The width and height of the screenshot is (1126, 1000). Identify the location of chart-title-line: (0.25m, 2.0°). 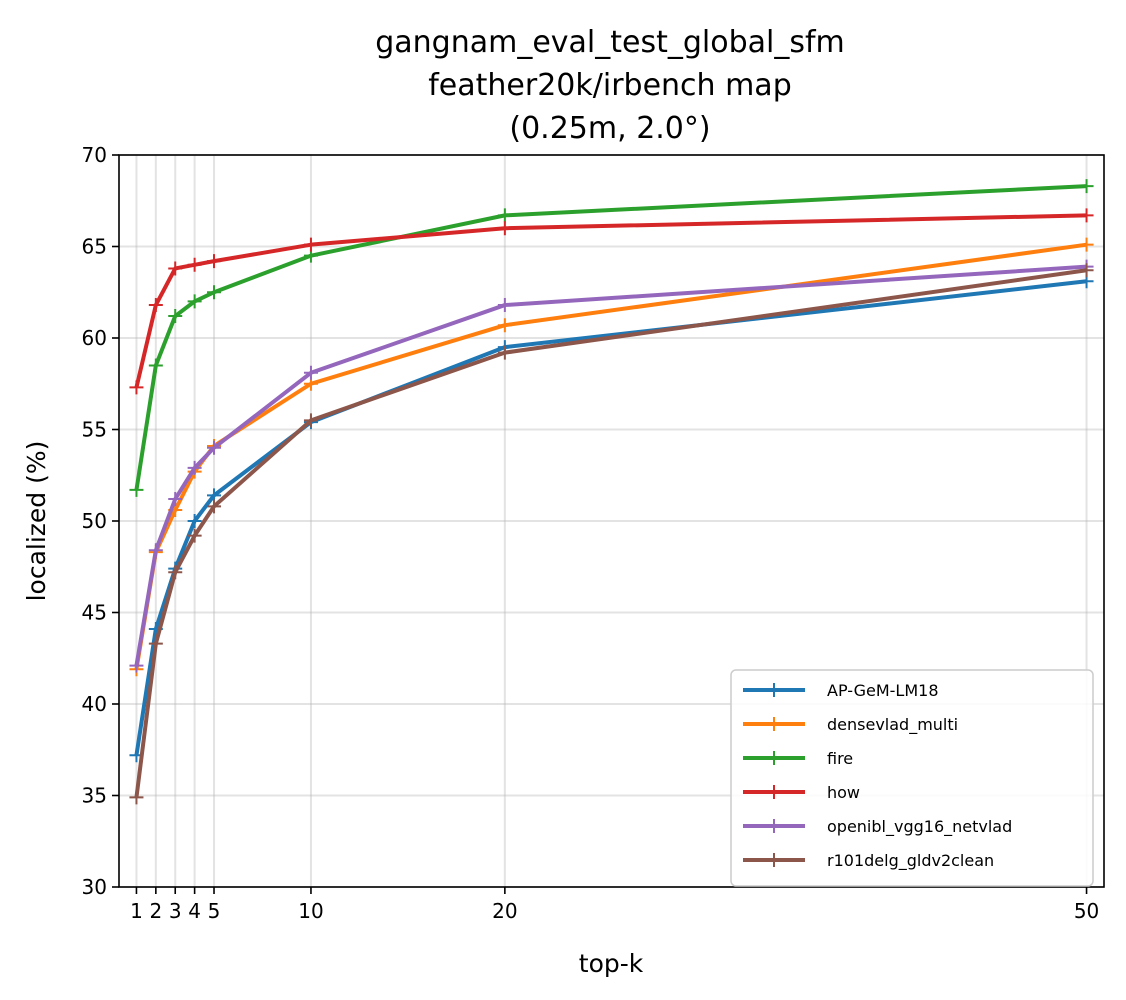
(609, 128).